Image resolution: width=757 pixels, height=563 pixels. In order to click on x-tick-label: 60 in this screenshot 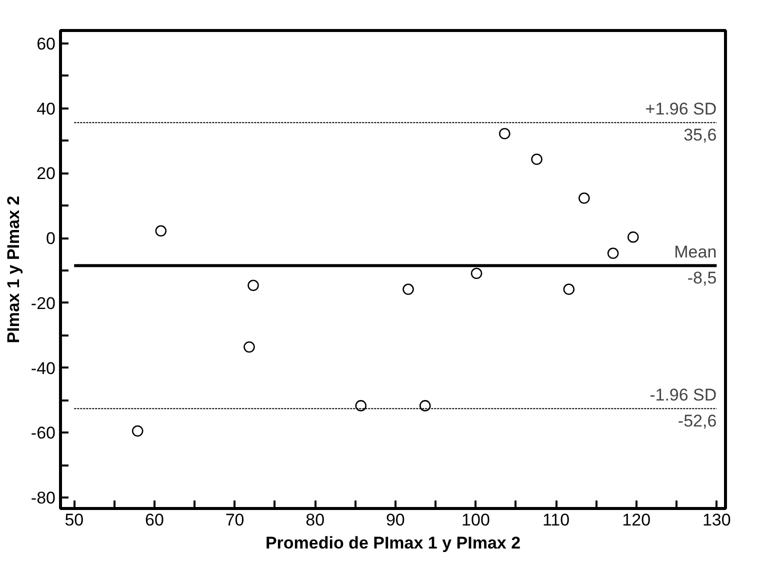, I will do `click(154, 520)`.